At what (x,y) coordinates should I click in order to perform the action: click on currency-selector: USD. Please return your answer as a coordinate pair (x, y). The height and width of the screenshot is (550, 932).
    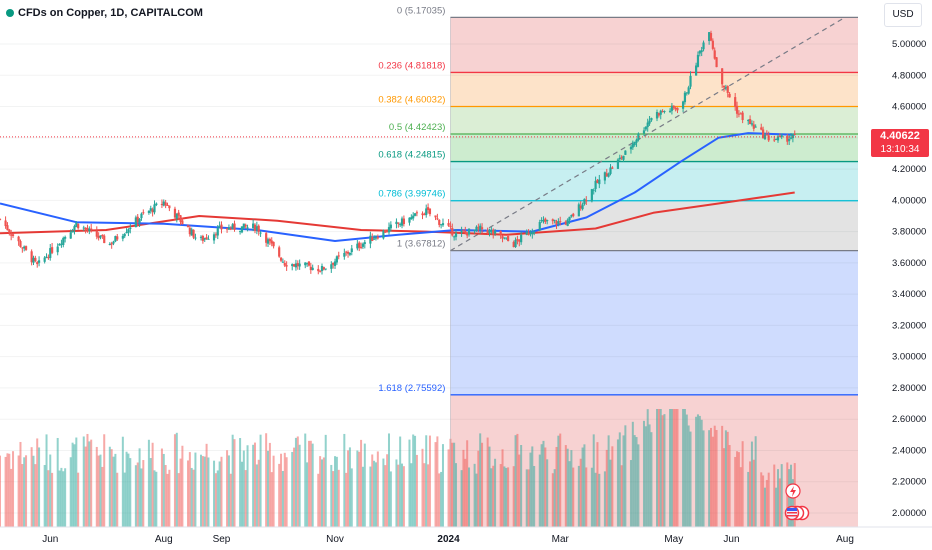
    Looking at the image, I should click on (903, 15).